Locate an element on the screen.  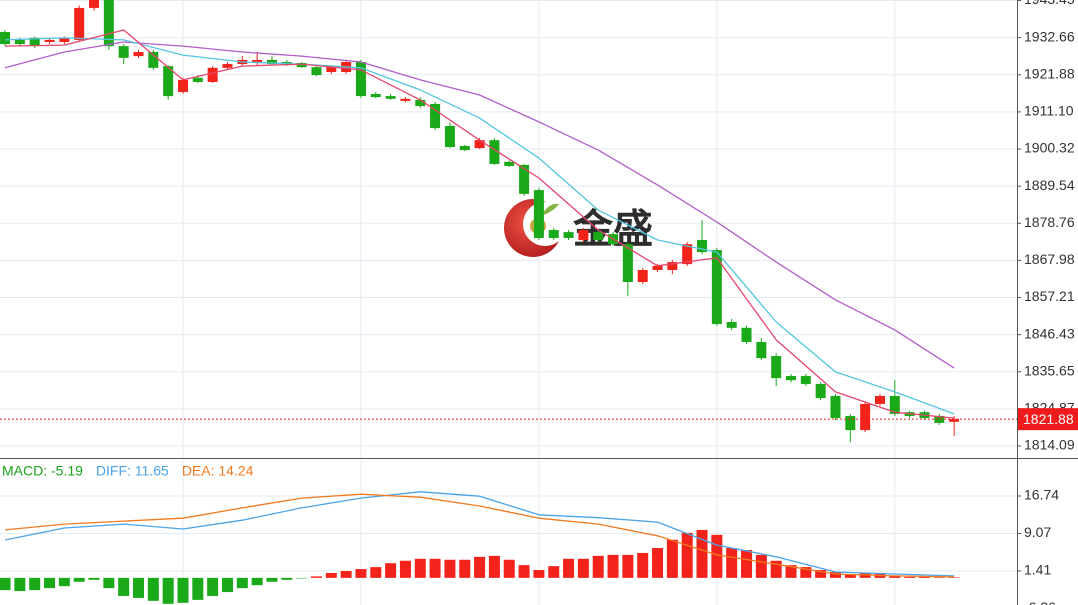
indicator-line is located at coordinates (479, 534).